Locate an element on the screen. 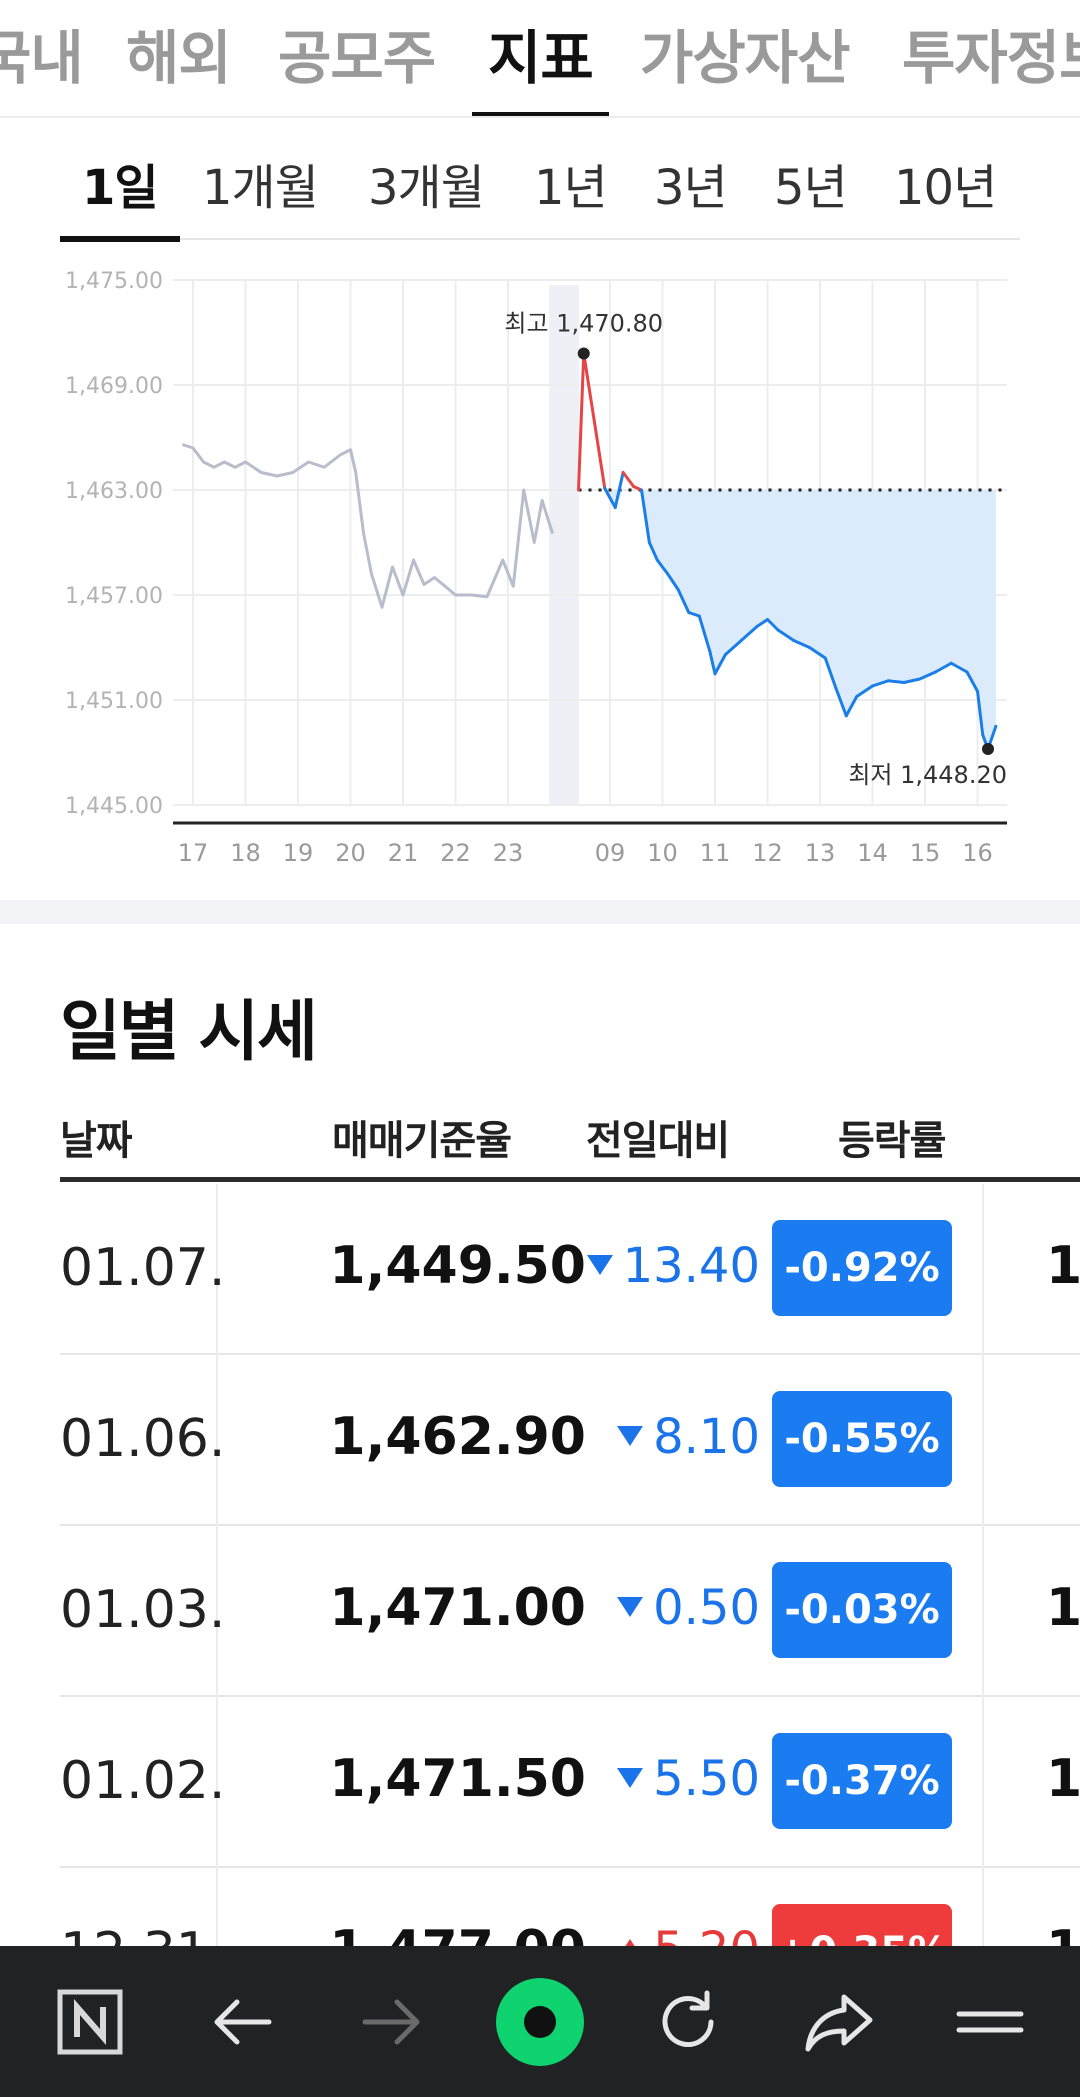 The width and height of the screenshot is (1080, 2097). reload-button is located at coordinates (688, 2021).